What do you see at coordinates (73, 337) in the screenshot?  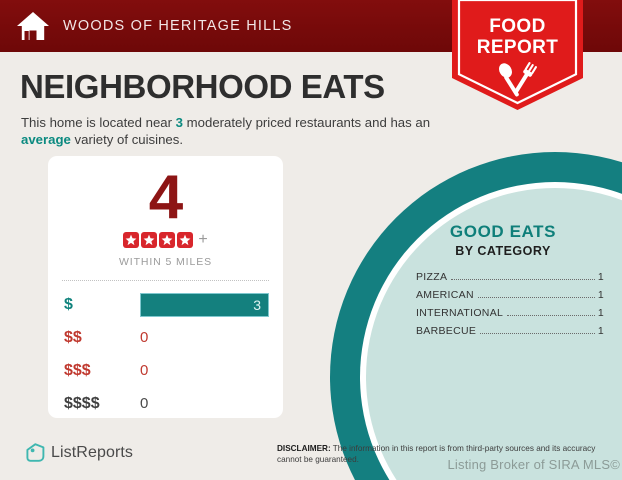 I see `price-level-label: $$` at bounding box center [73, 337].